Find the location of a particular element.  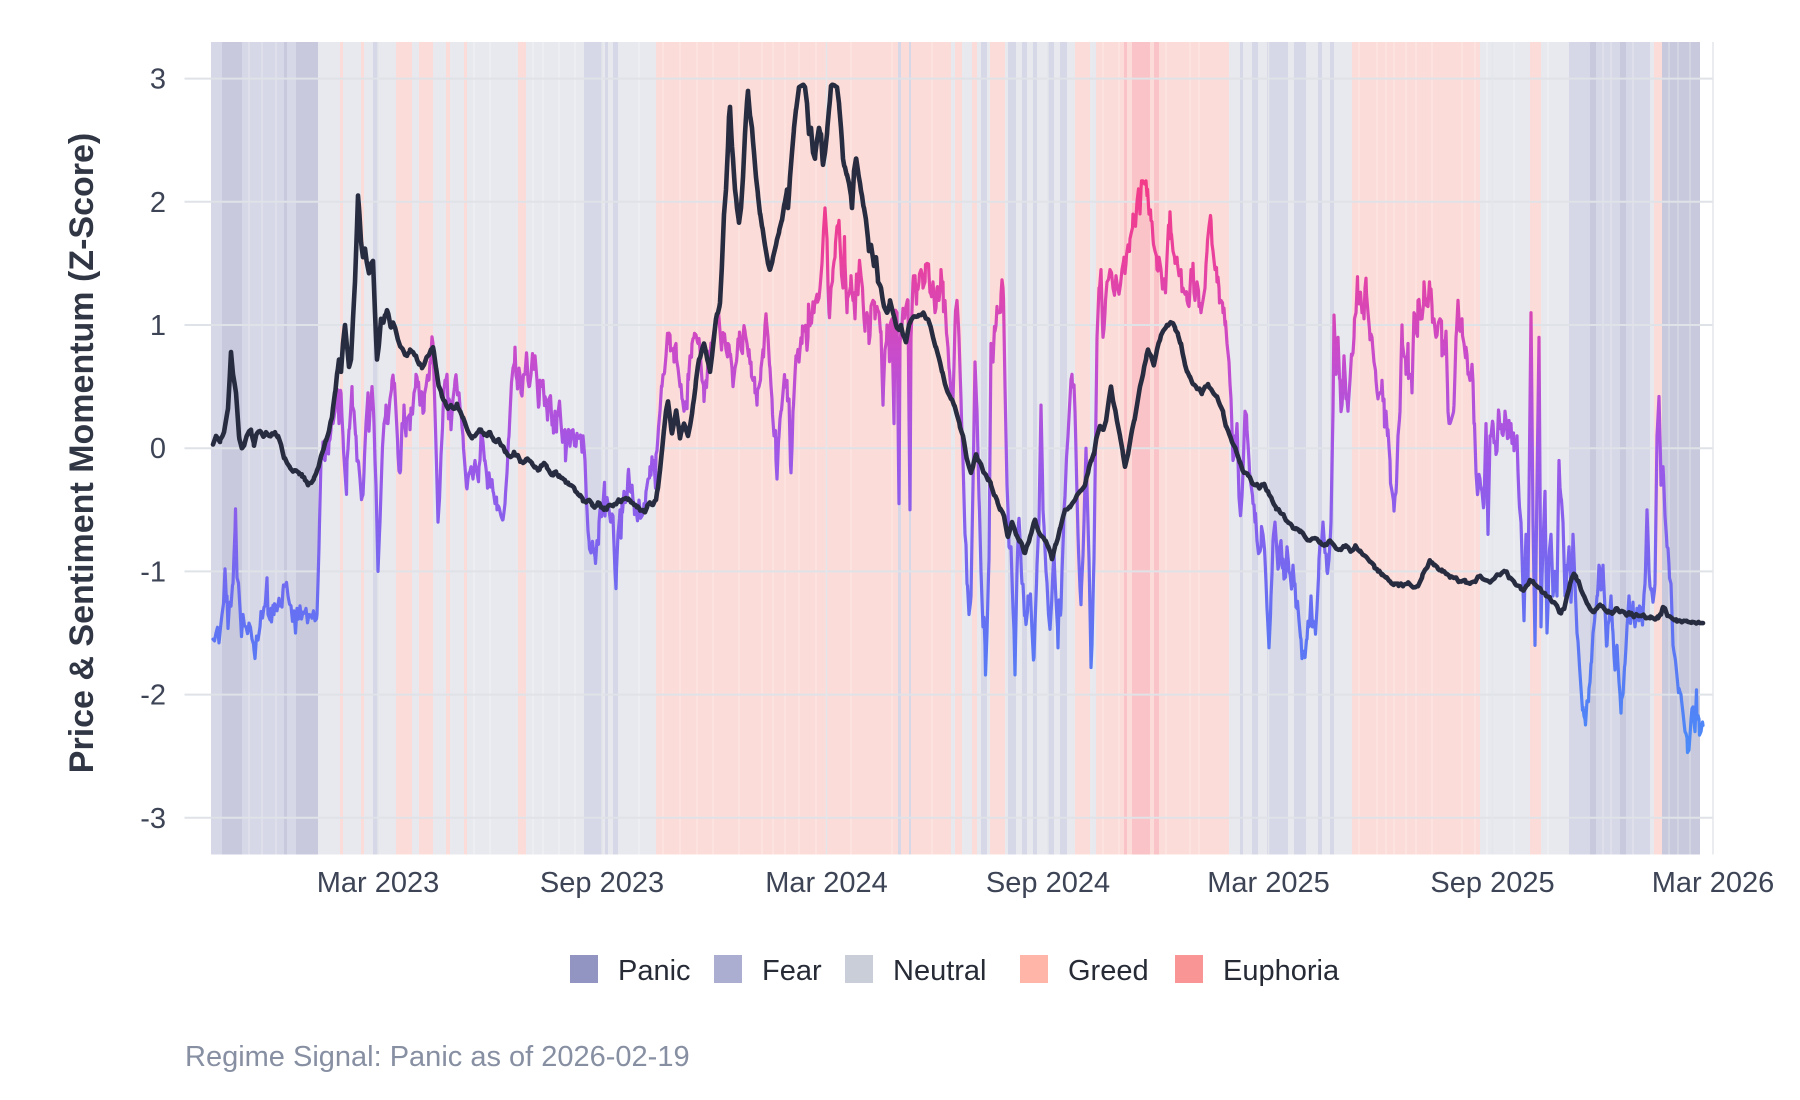

svg-text: -1 is located at coordinates (153, 572).